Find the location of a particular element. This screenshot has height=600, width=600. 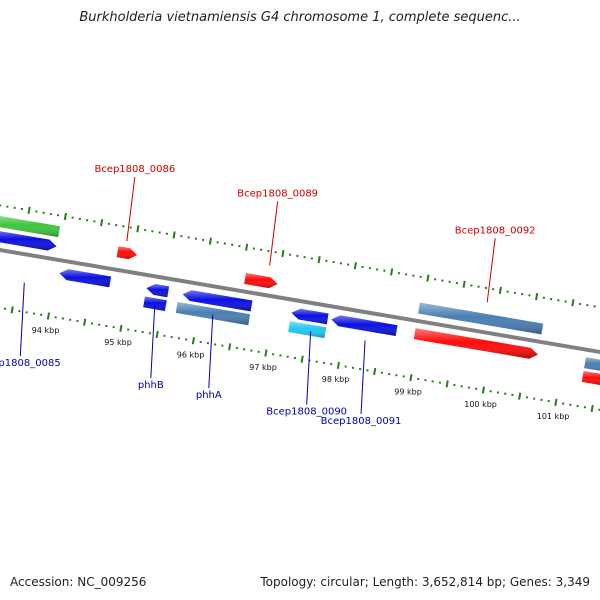

feature-label: Bcep1808_0092 is located at coordinates (495, 230).